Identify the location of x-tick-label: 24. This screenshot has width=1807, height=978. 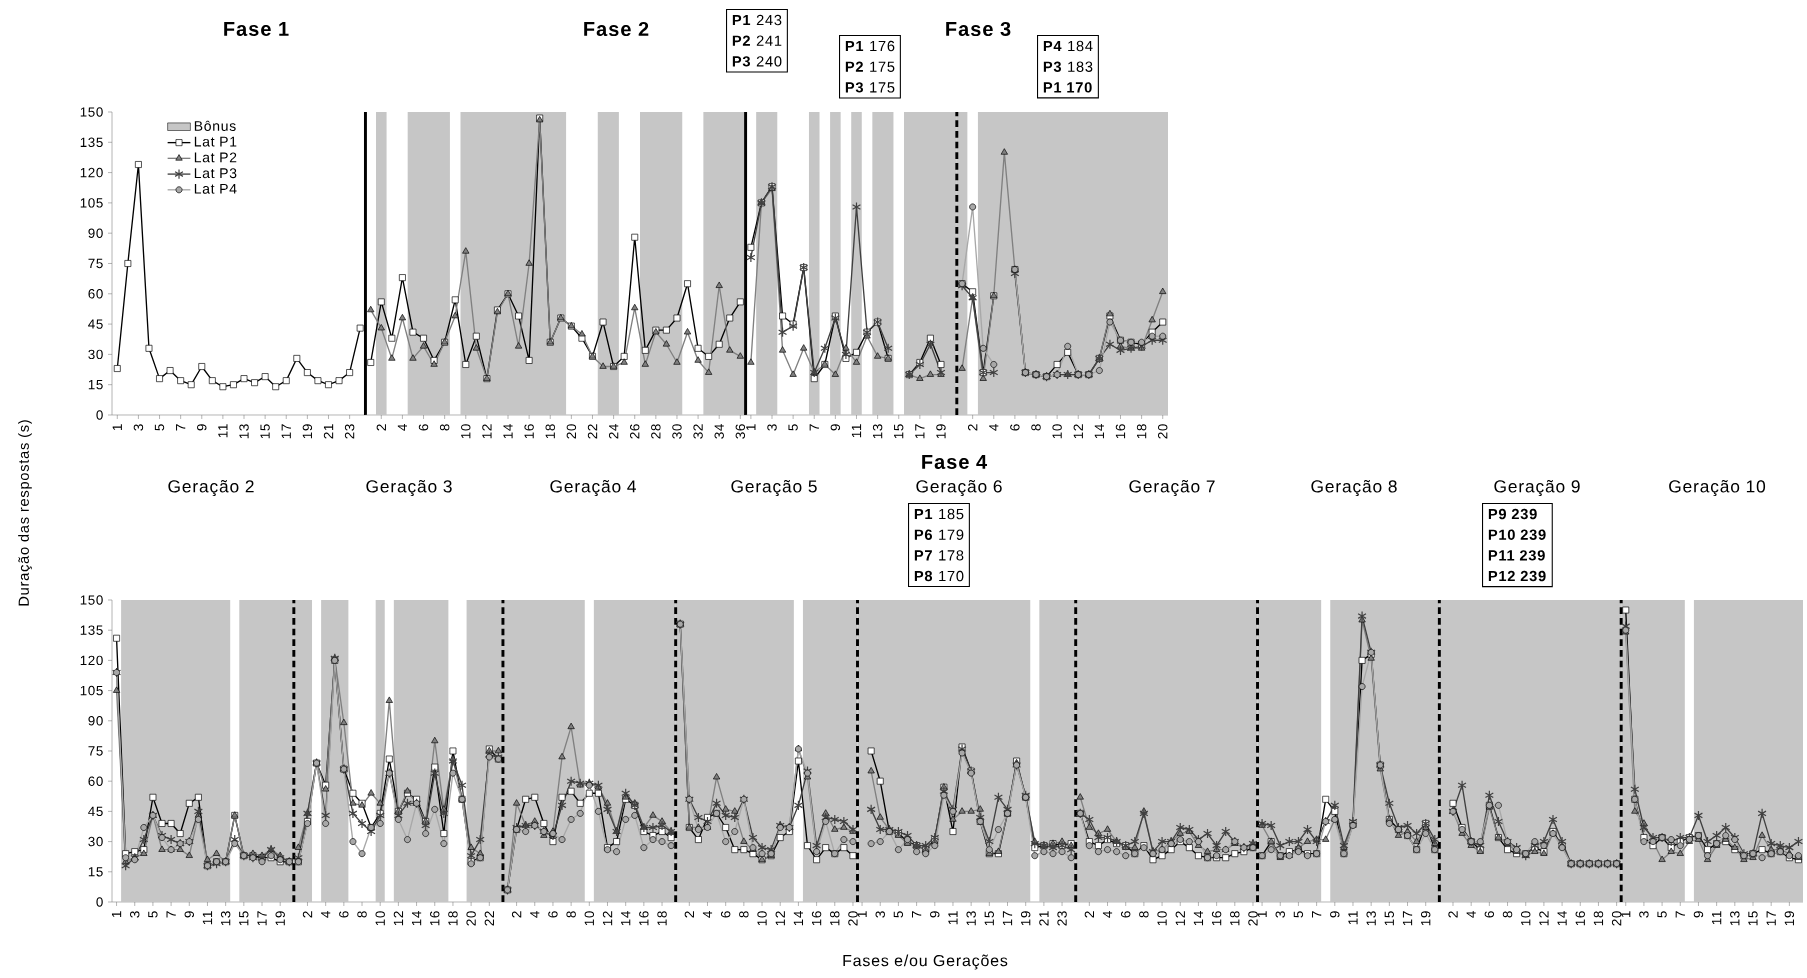
(613, 431).